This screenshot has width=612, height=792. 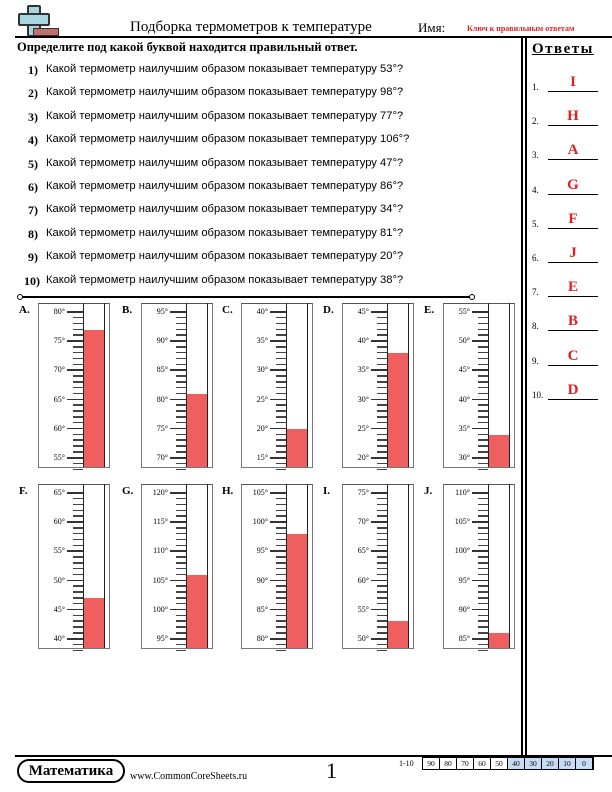 I want to click on scale-label: 25°, so click(x=262, y=399).